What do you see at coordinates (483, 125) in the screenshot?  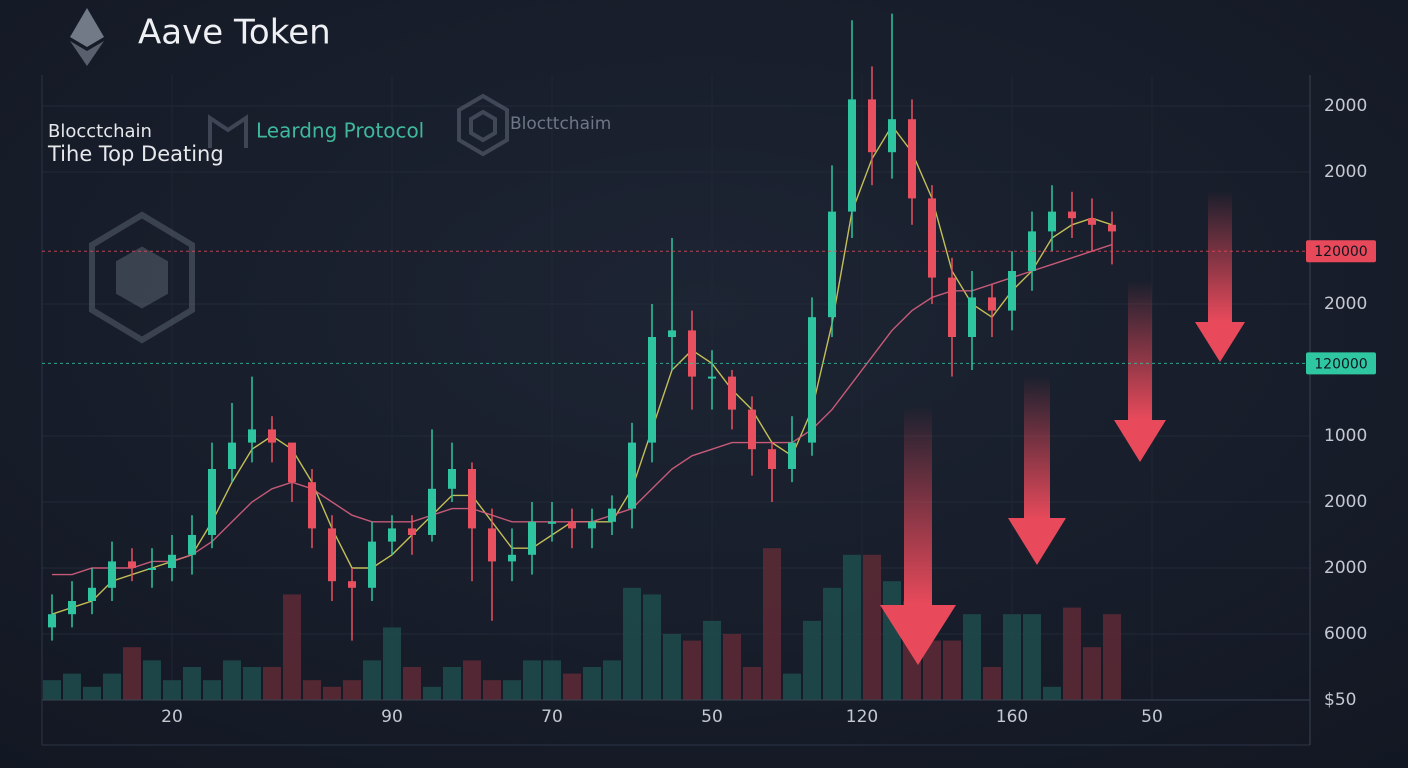 I see `hex-logo-small` at bounding box center [483, 125].